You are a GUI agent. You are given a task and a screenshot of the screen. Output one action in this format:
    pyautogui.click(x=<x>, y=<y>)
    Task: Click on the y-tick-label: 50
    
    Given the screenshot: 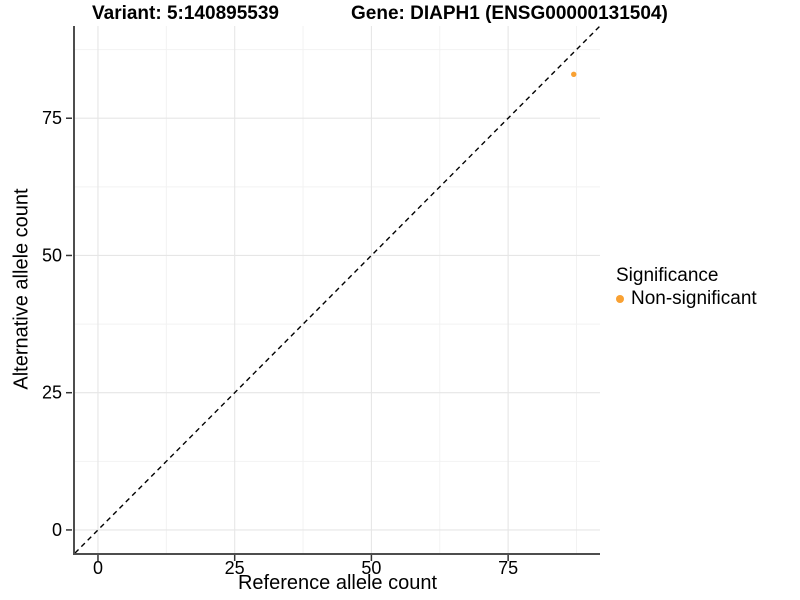 What is the action you would take?
    pyautogui.click(x=52, y=255)
    